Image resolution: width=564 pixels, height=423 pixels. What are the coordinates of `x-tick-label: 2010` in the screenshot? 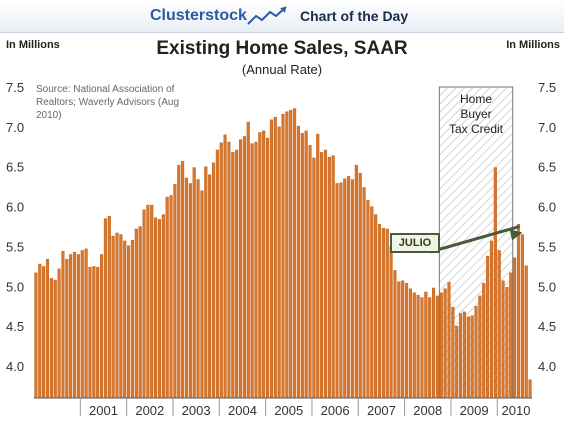 It's located at (516, 410).